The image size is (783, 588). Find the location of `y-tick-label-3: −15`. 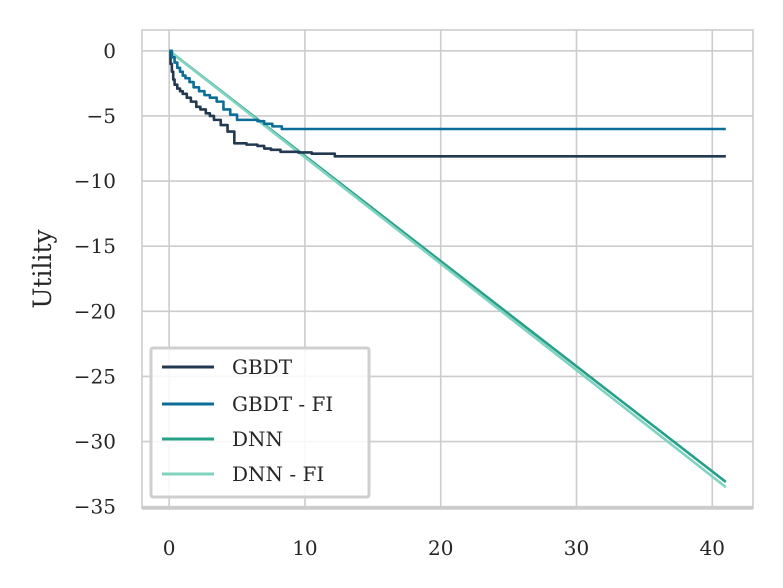

y-tick-label-3: −15 is located at coordinates (95, 246).